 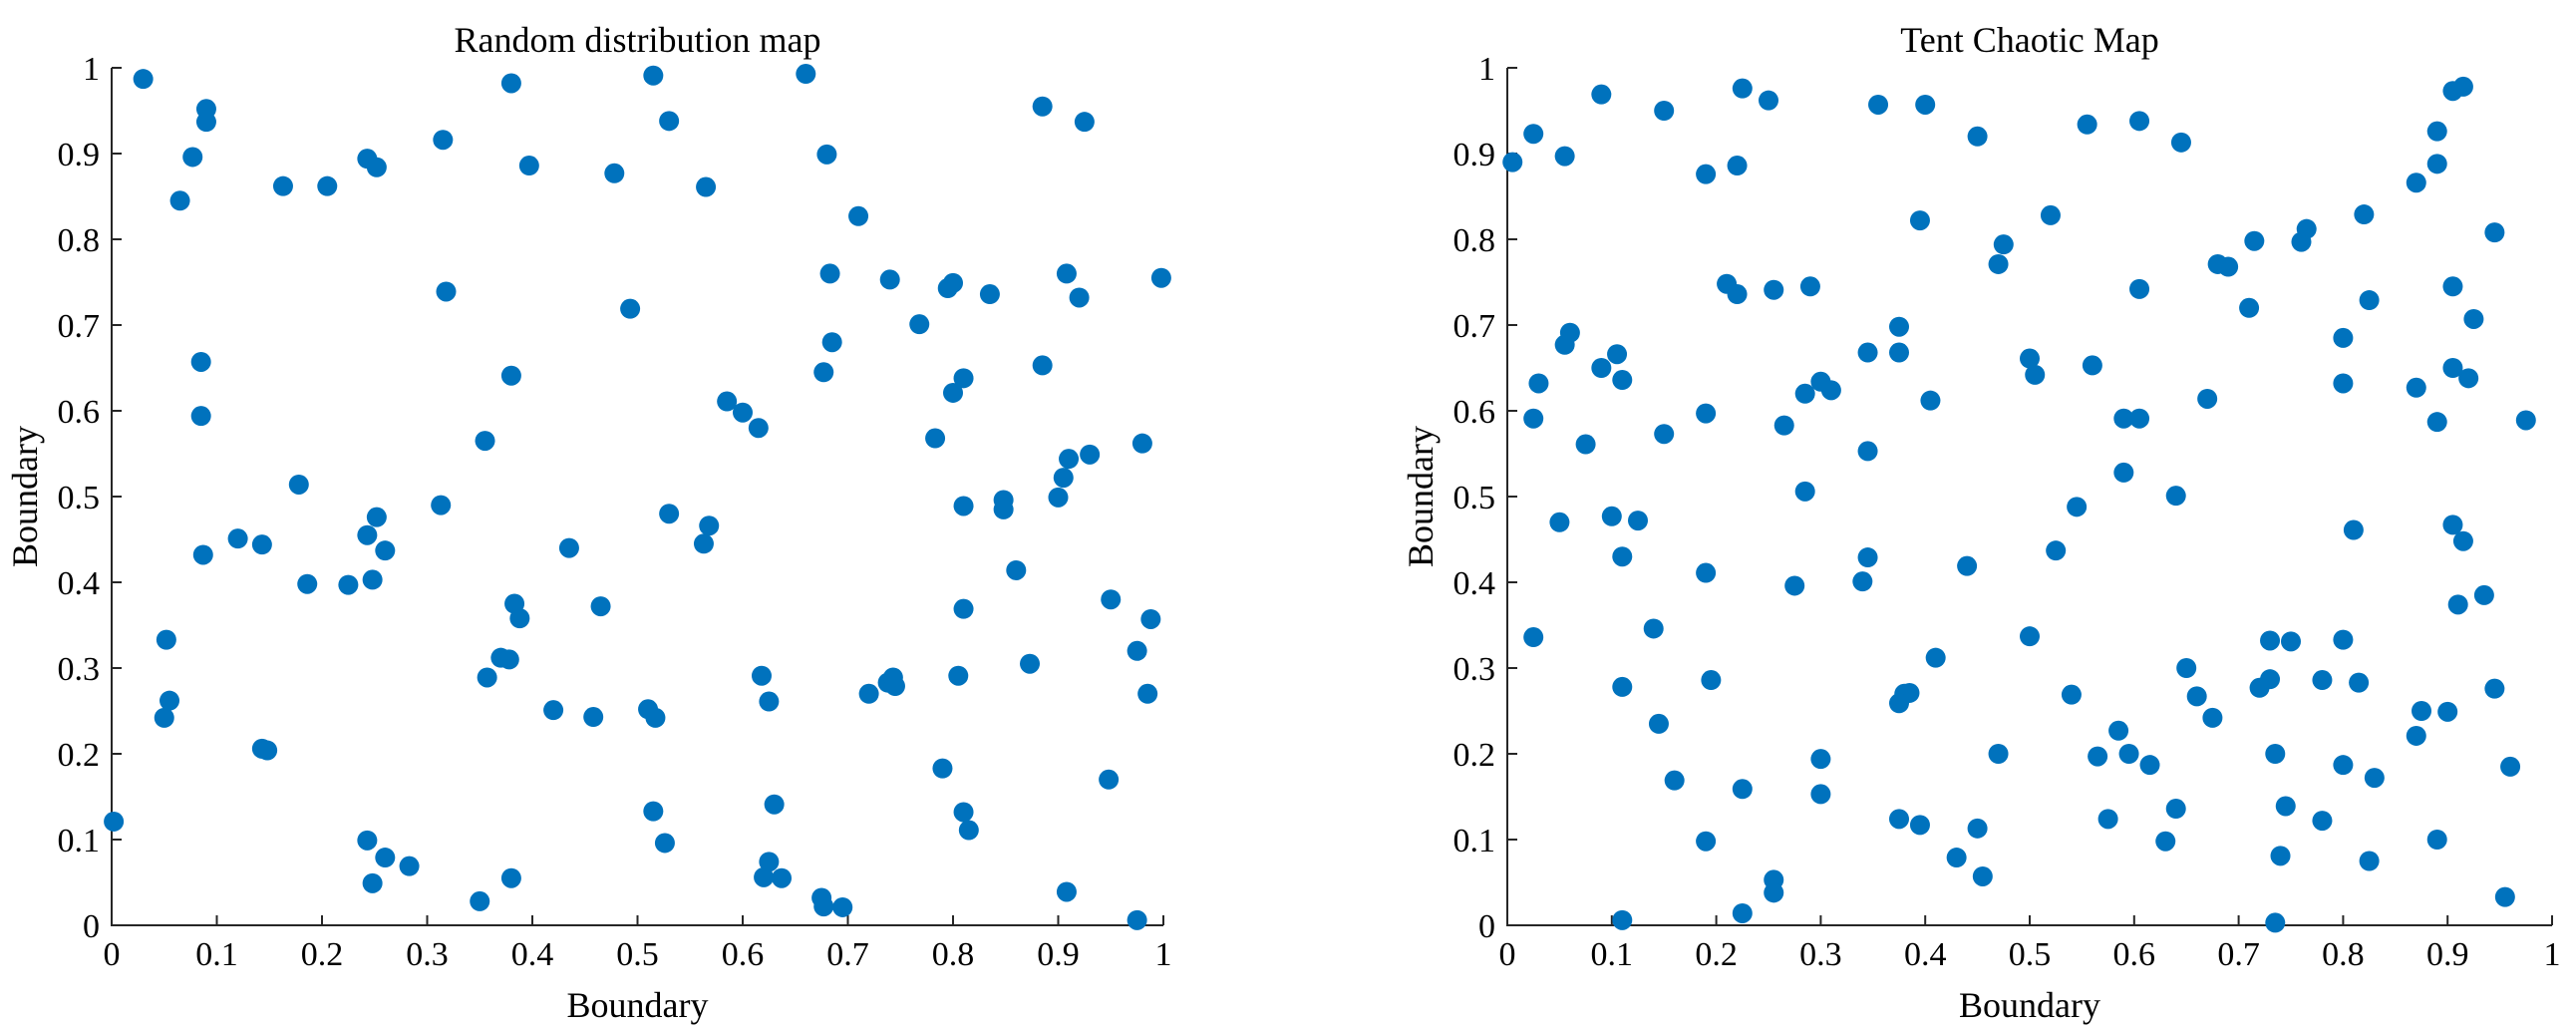 What do you see at coordinates (2447, 954) in the screenshot?
I see `x-tick-label: 0.9` at bounding box center [2447, 954].